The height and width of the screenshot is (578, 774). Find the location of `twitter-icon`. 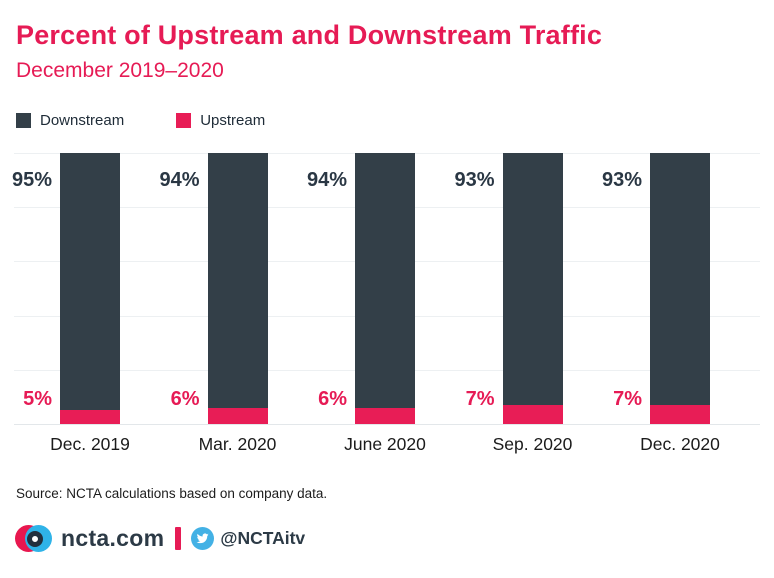

twitter-icon is located at coordinates (203, 538).